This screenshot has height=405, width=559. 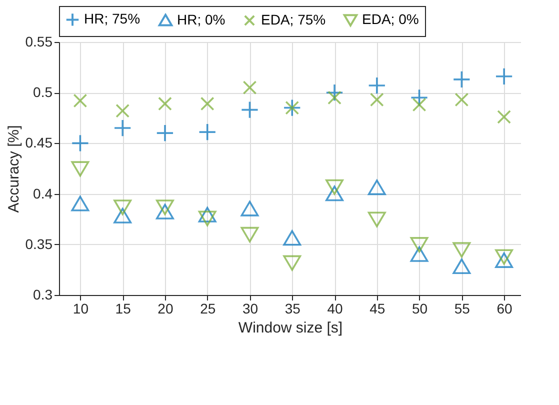 What do you see at coordinates (80, 308) in the screenshot?
I see `x-tick-label: 10` at bounding box center [80, 308].